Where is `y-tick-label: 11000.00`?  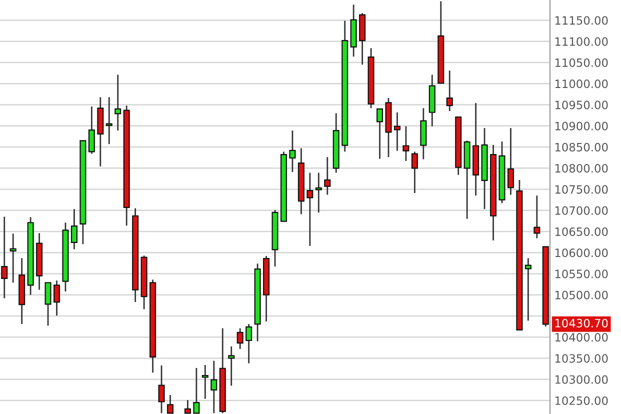
y-tick-label: 11000.00 is located at coordinates (581, 84).